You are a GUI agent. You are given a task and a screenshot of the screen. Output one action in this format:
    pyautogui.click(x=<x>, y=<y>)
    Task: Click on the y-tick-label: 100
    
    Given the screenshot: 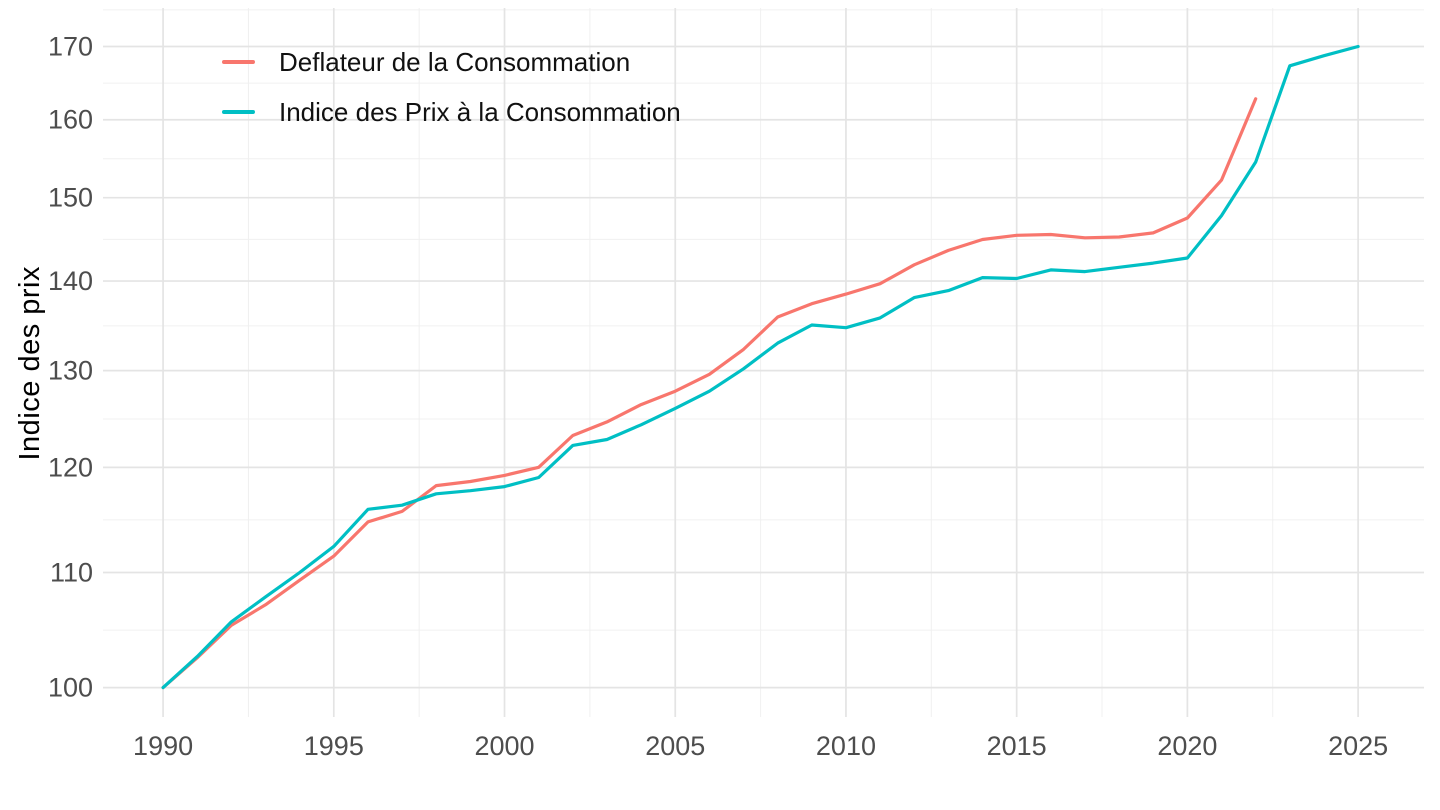 What is the action you would take?
    pyautogui.click(x=70, y=688)
    